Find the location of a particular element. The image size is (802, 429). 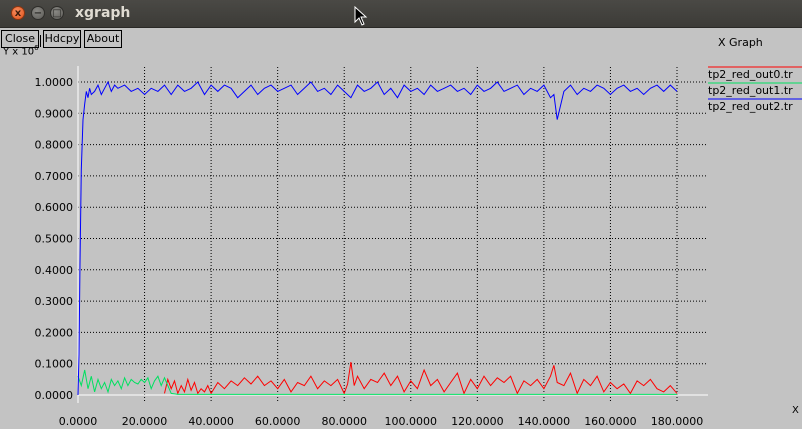

legend-label: tp2_red_out2.tr is located at coordinates (750, 106).